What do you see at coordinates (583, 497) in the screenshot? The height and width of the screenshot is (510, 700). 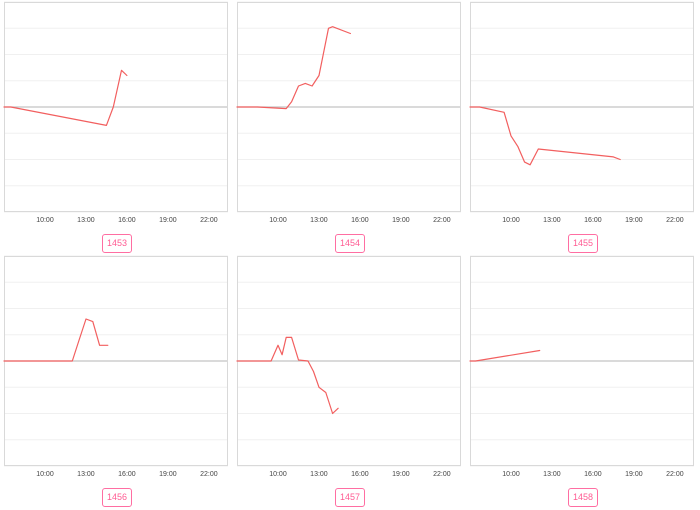 I see `chart-id-badge: 1458` at bounding box center [583, 497].